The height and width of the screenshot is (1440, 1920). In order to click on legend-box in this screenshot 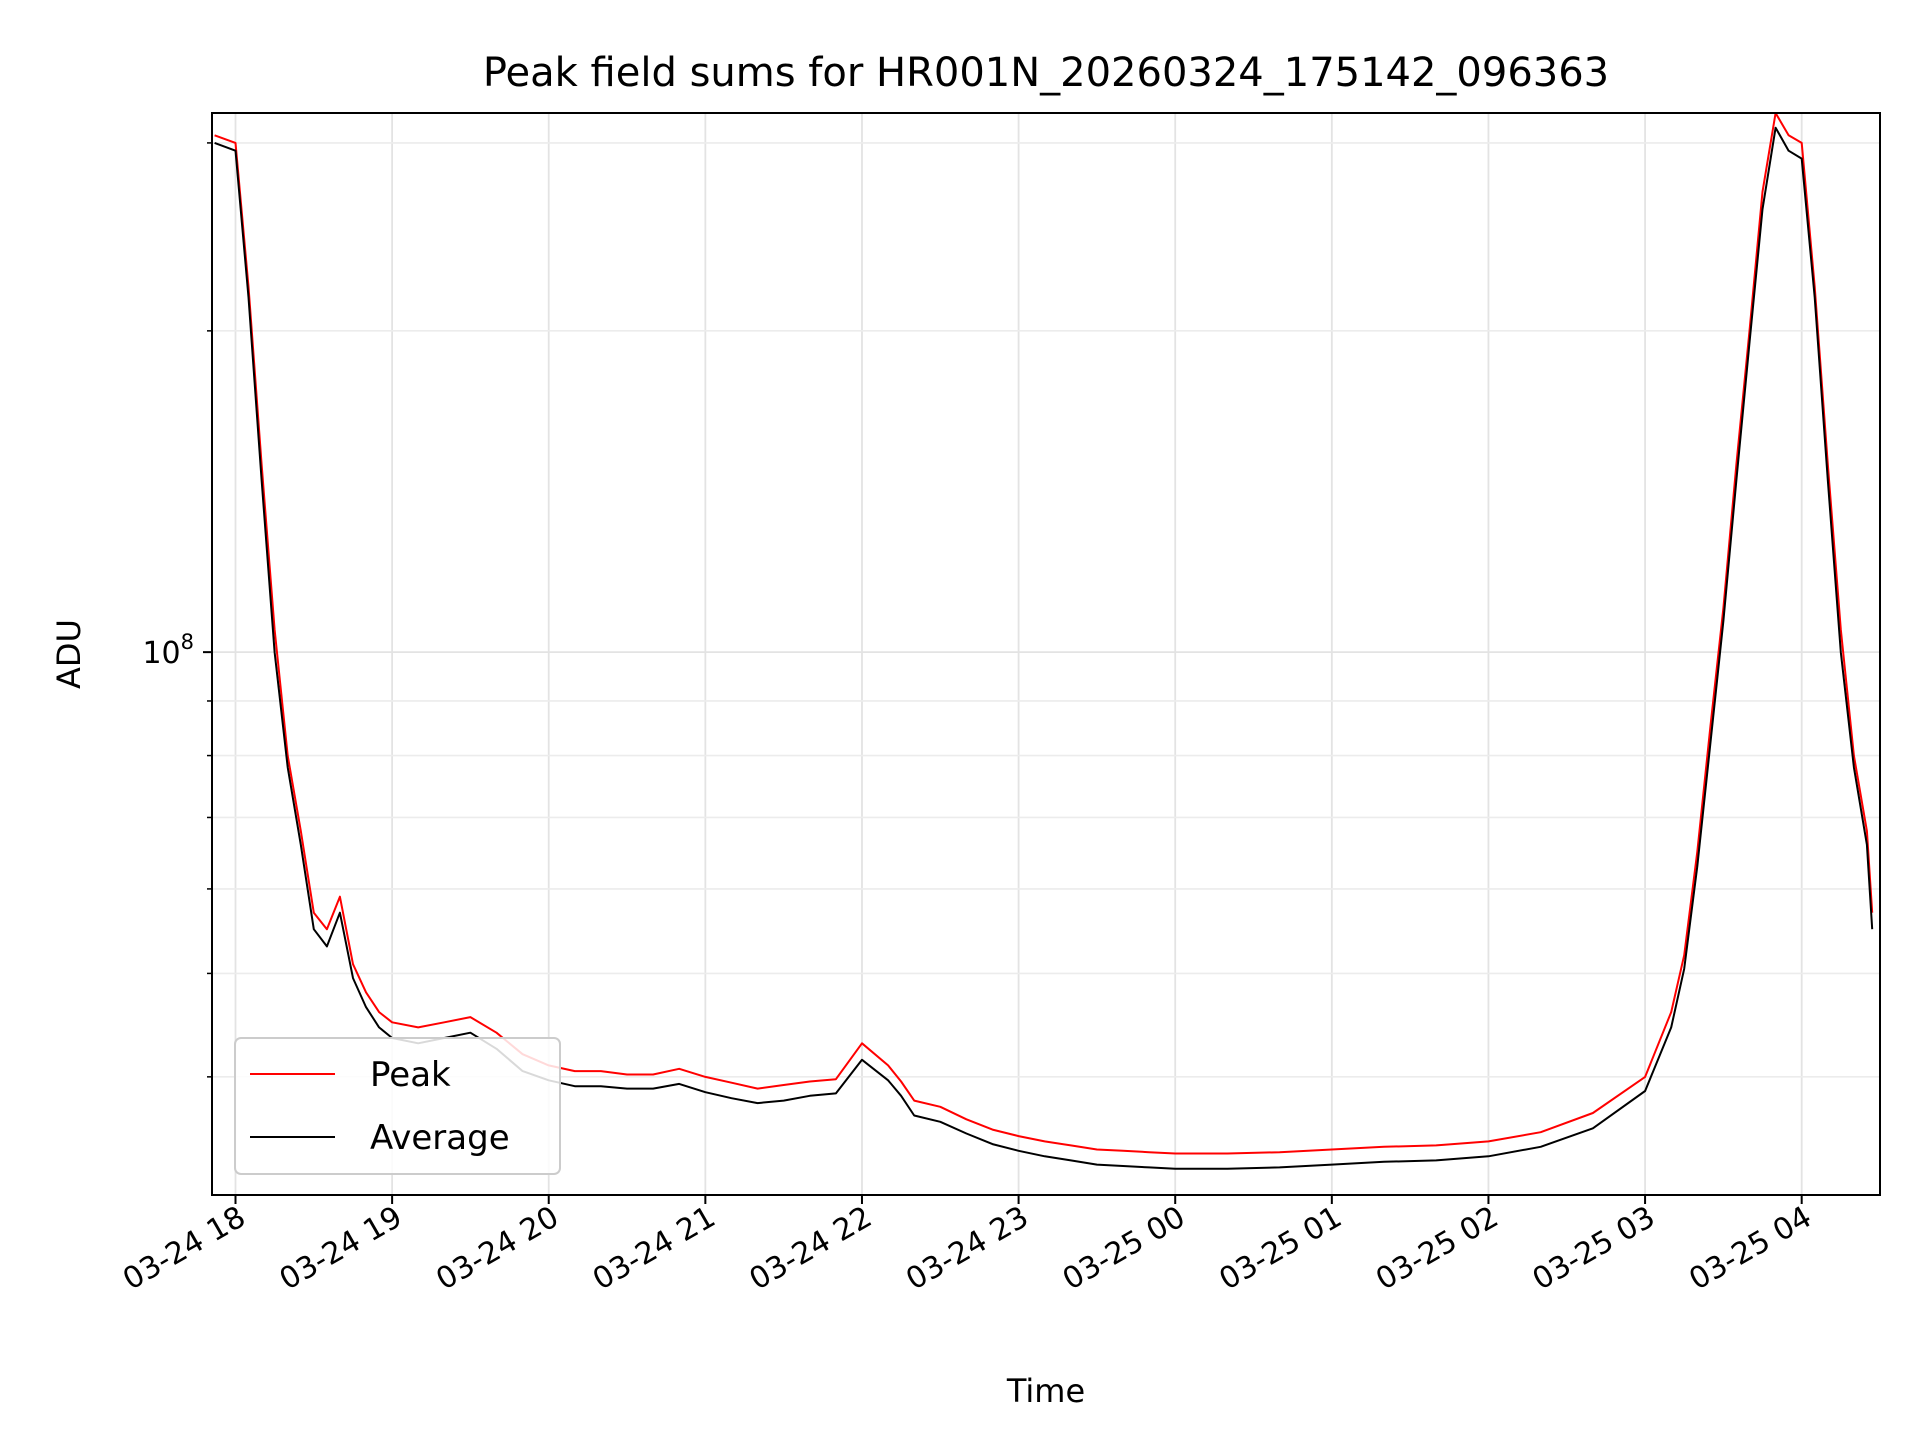, I will do `click(397, 1106)`.